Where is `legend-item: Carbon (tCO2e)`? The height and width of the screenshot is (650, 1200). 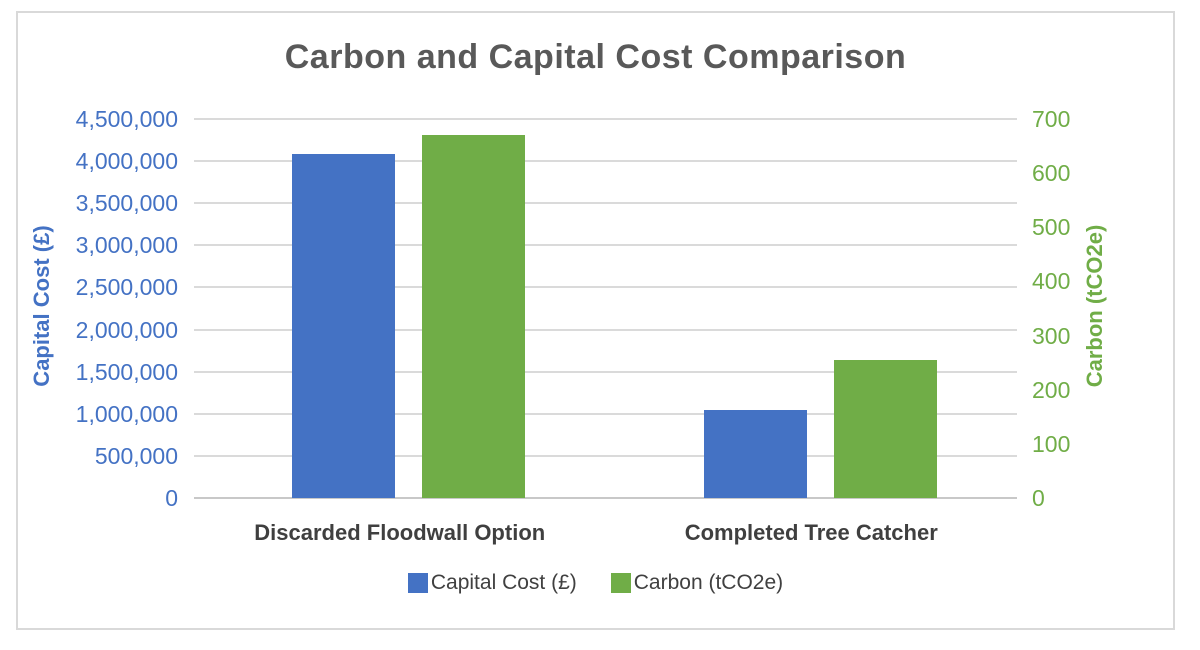
legend-item: Carbon (tCO2e) is located at coordinates (697, 583).